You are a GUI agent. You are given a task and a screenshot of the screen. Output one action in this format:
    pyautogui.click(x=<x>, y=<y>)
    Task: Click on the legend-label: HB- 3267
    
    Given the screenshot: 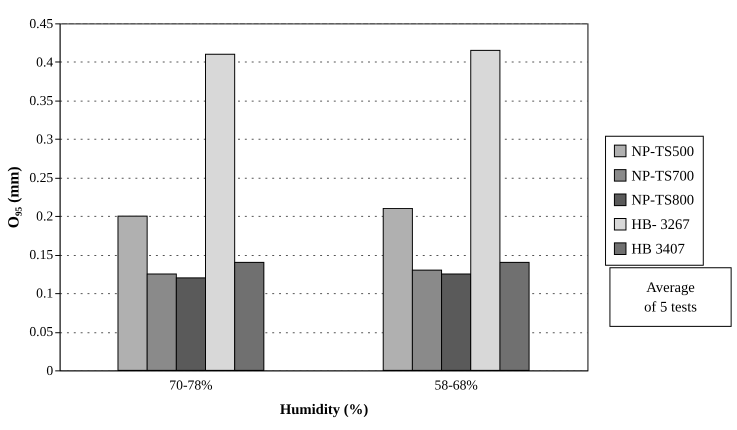 What is the action you would take?
    pyautogui.click(x=660, y=225)
    